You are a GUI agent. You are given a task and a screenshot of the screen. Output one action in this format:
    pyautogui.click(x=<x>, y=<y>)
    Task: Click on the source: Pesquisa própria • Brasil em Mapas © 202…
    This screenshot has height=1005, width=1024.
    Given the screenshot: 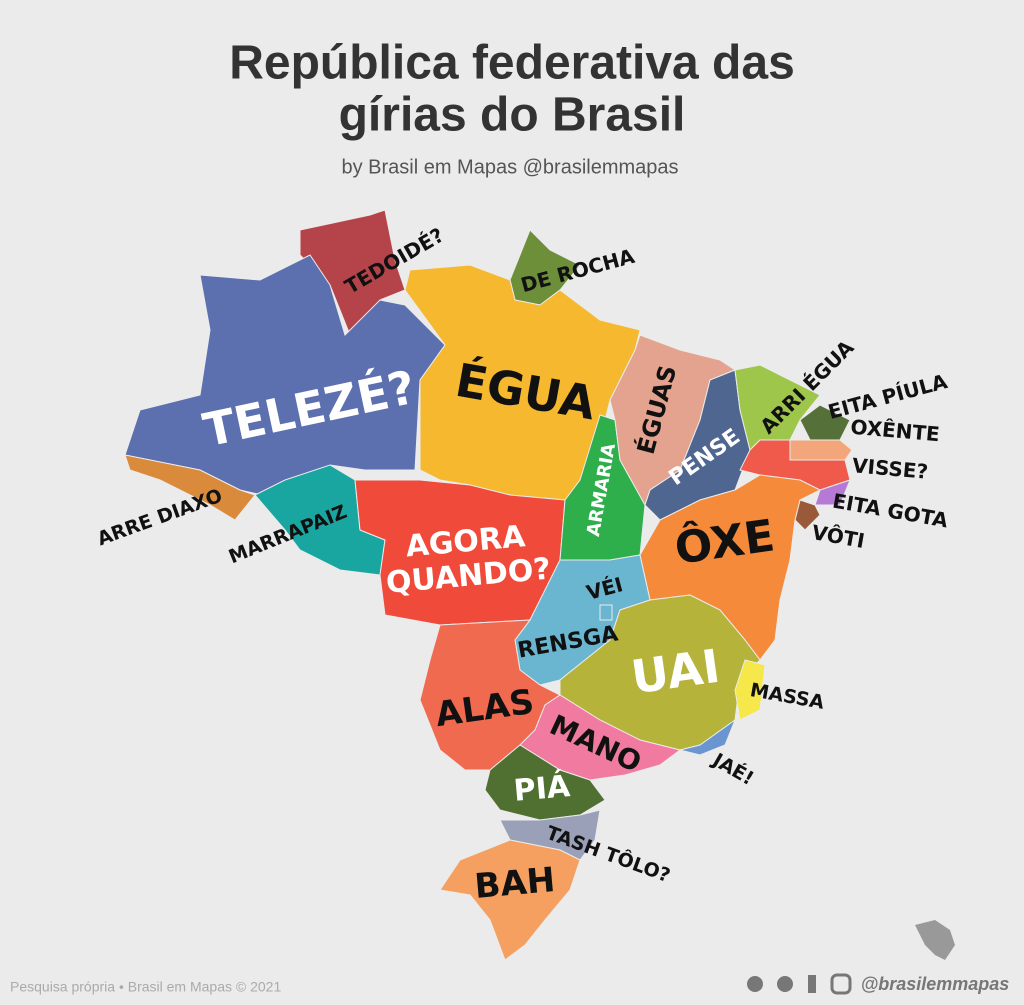 What is the action you would take?
    pyautogui.click(x=145, y=987)
    